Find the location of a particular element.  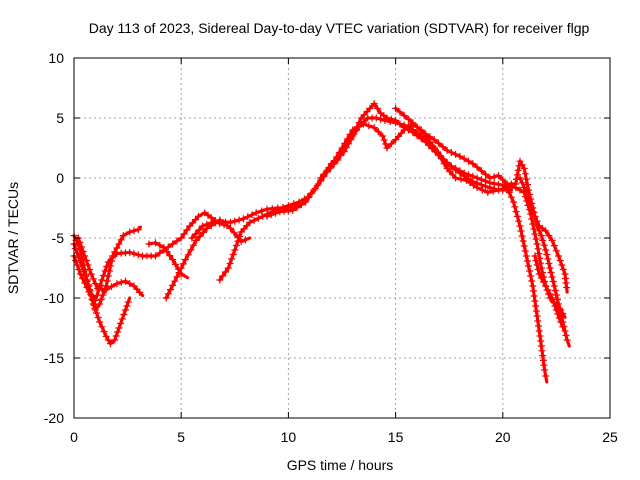

y-tick-label: -20 is located at coordinates (54, 418).